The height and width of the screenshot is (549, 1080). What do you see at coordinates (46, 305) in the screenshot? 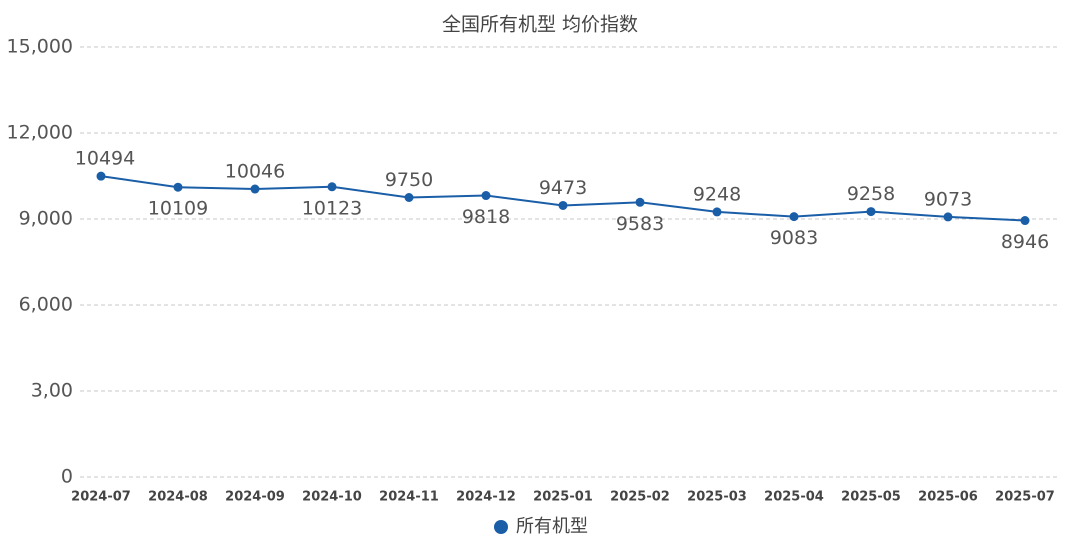
I see `y-tick-label: 6,000` at bounding box center [46, 305].